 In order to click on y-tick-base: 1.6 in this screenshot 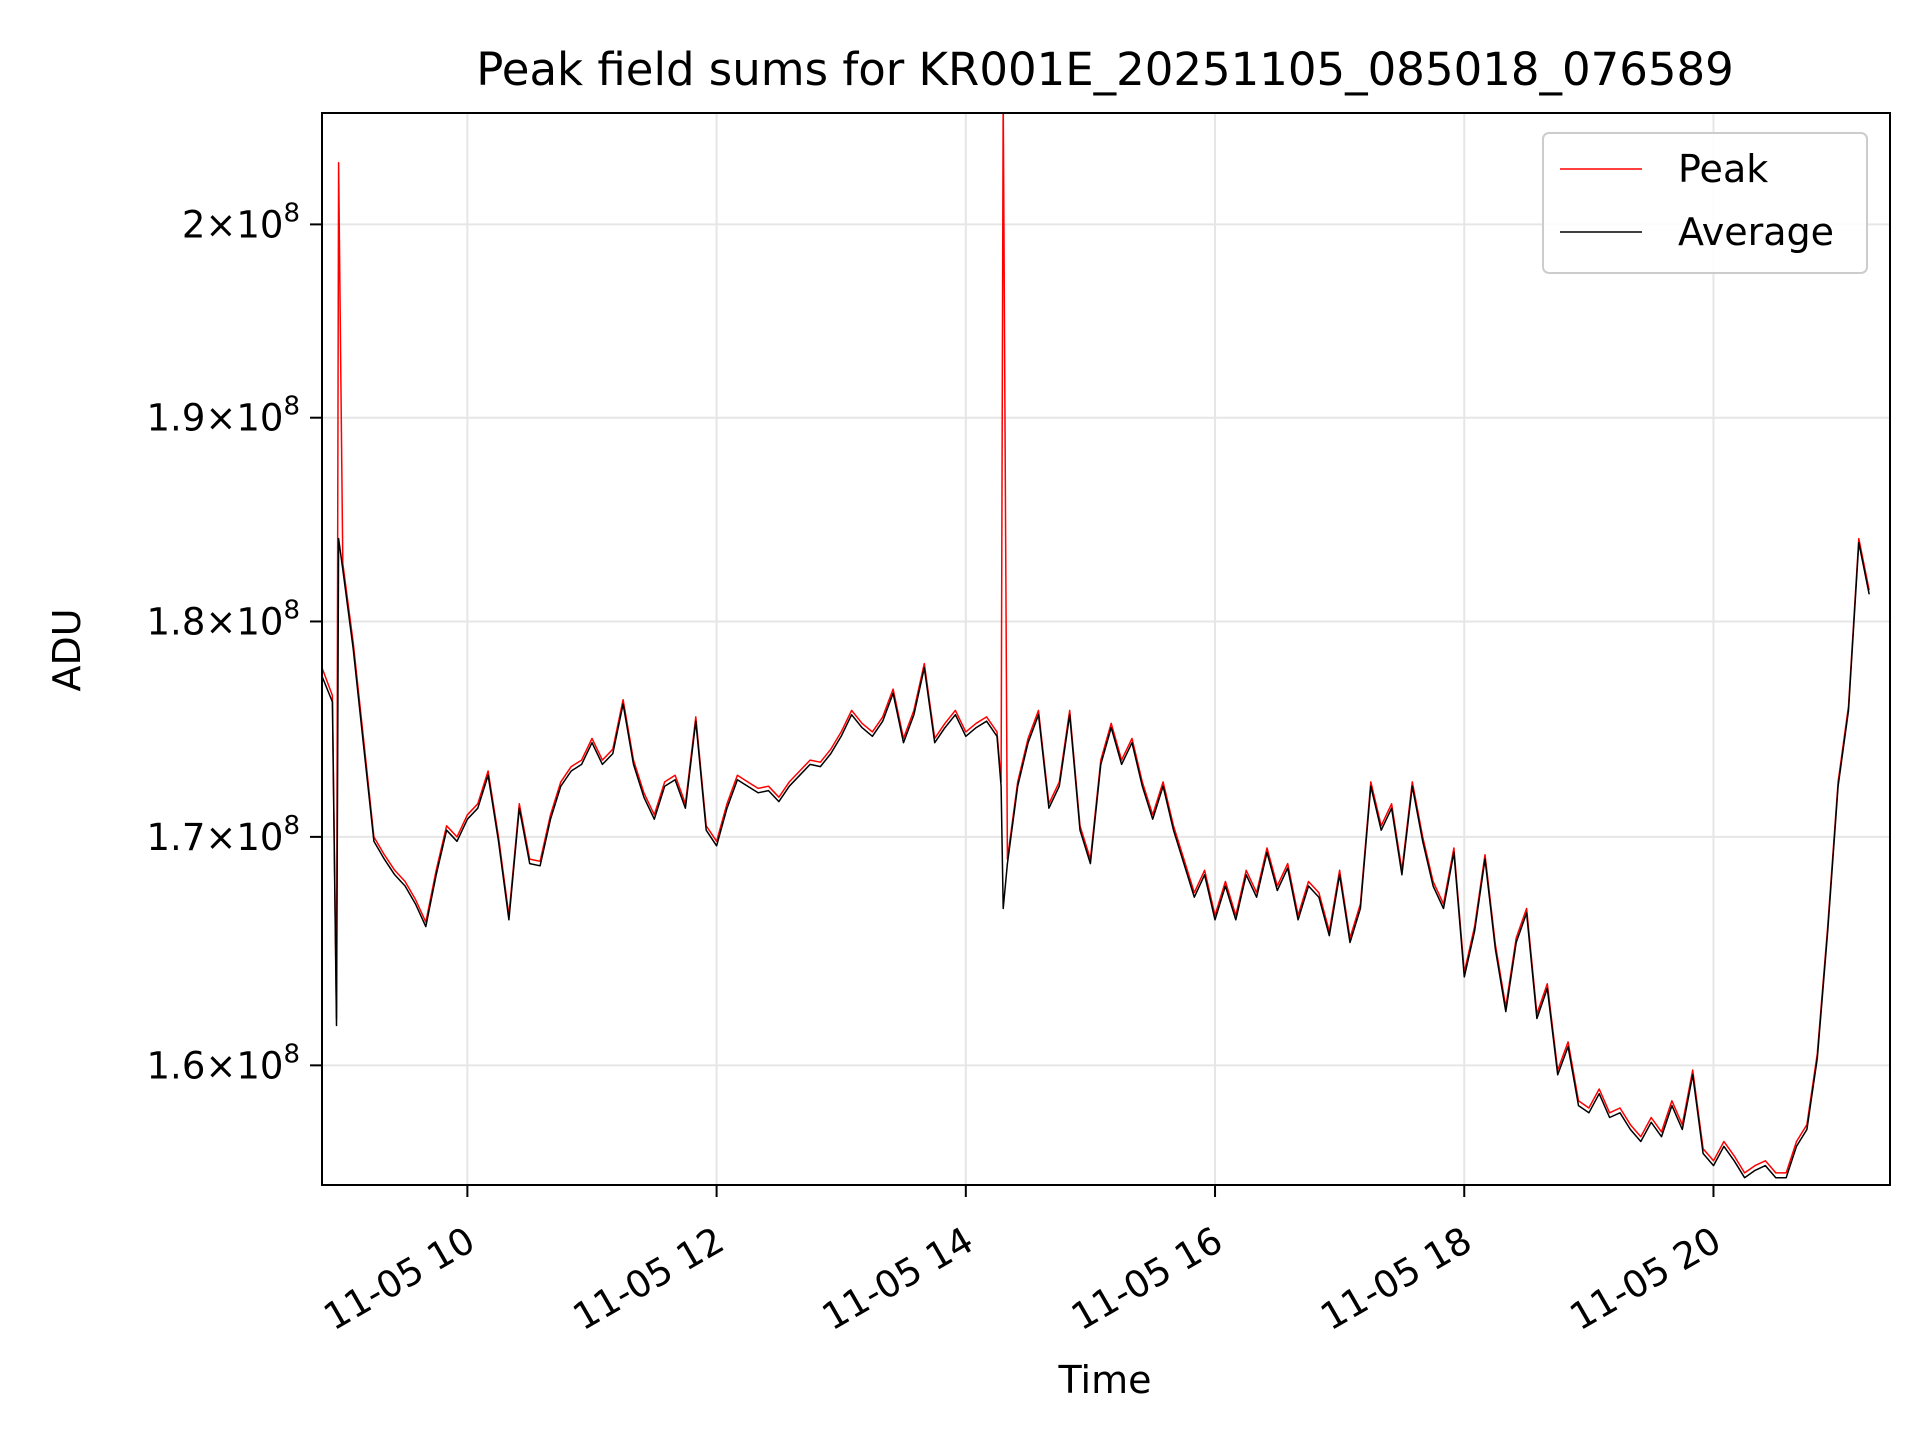, I will do `click(176, 1065)`.